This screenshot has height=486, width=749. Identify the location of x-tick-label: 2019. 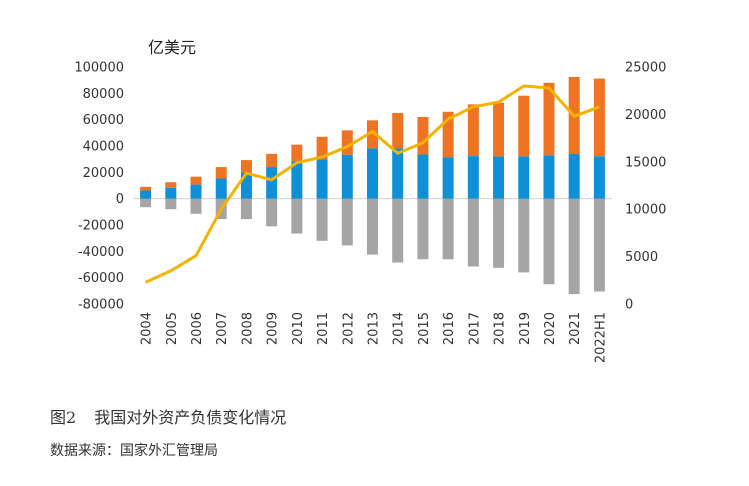
(525, 328).